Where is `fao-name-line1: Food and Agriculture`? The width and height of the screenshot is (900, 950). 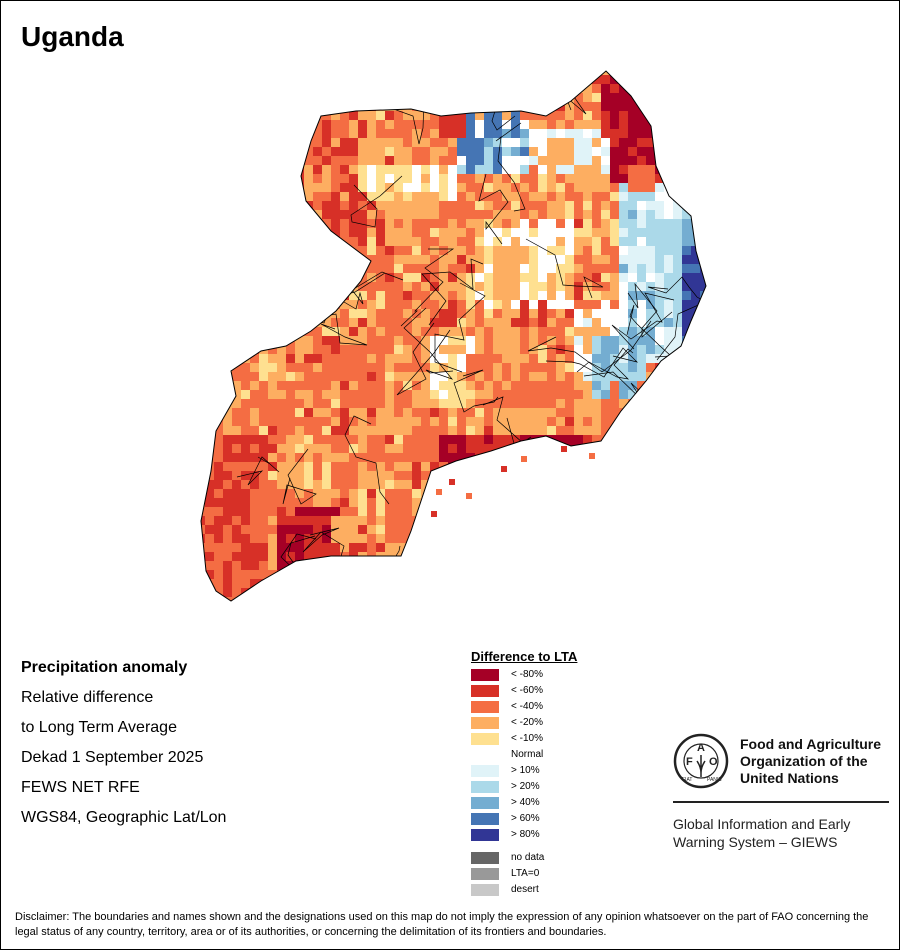
fao-name-line1: Food and Agriculture is located at coordinates (811, 744).